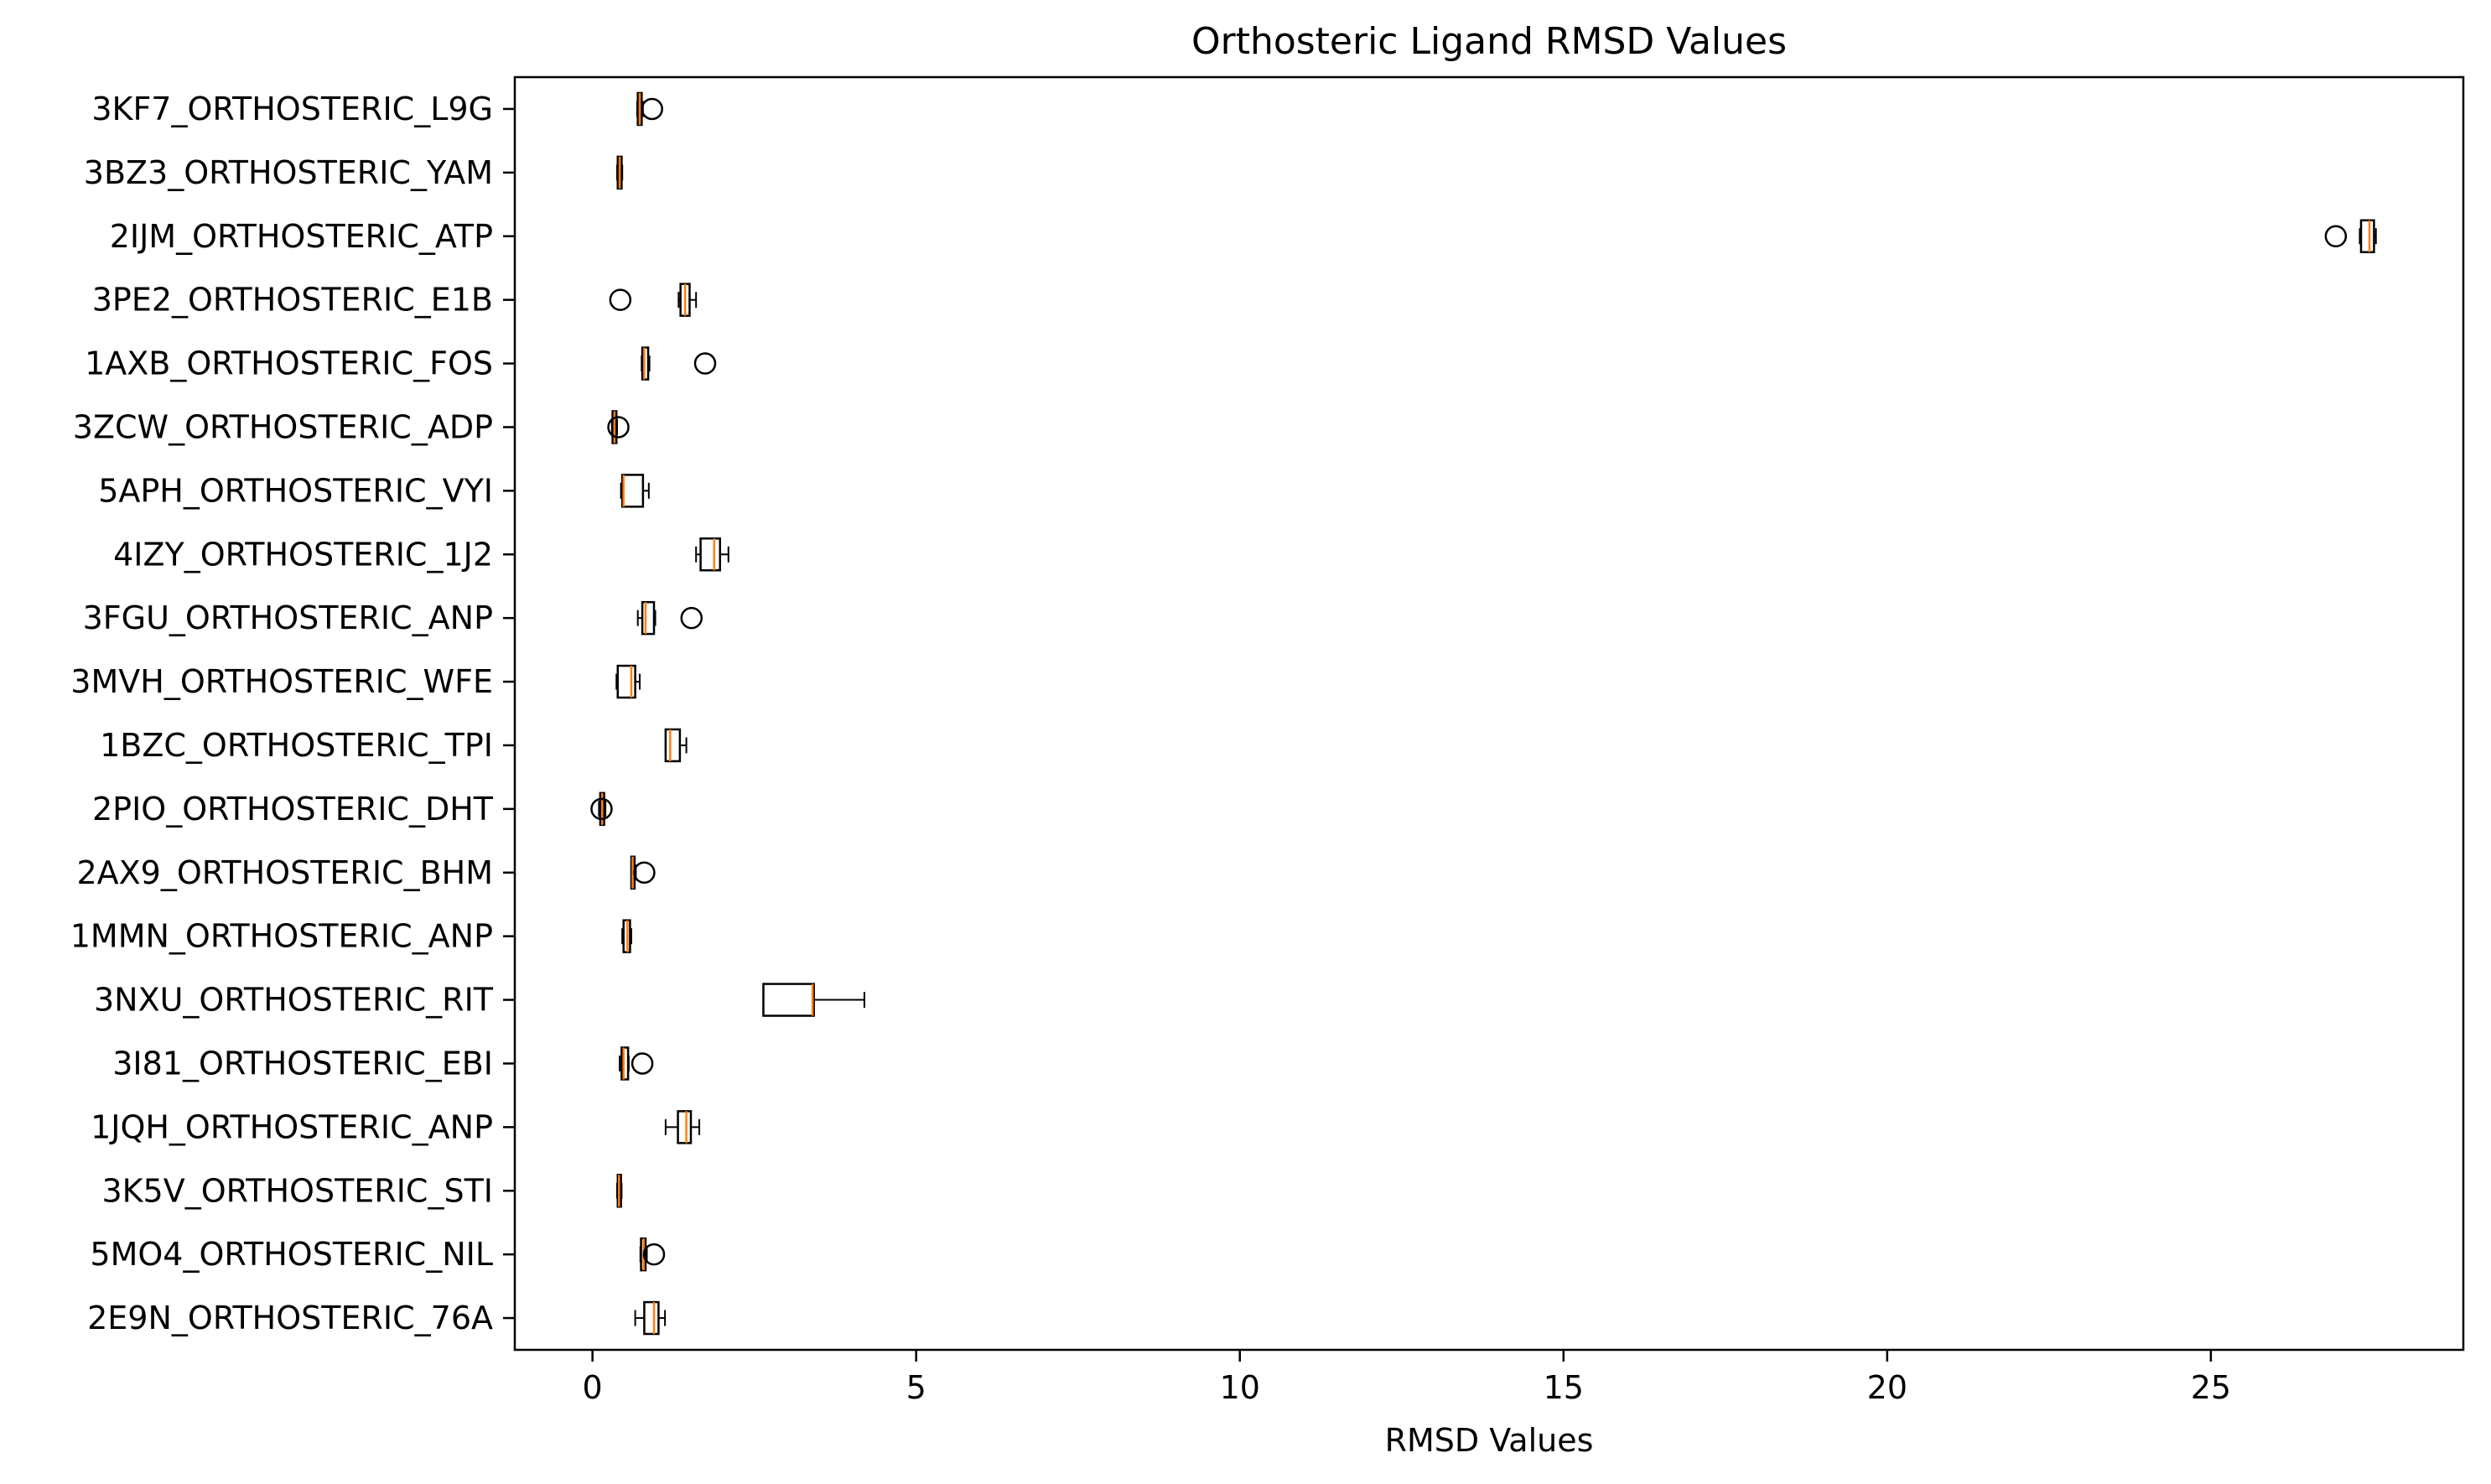 Image resolution: width=2491 pixels, height=1484 pixels. I want to click on x-tick-label: 15, so click(1564, 1387).